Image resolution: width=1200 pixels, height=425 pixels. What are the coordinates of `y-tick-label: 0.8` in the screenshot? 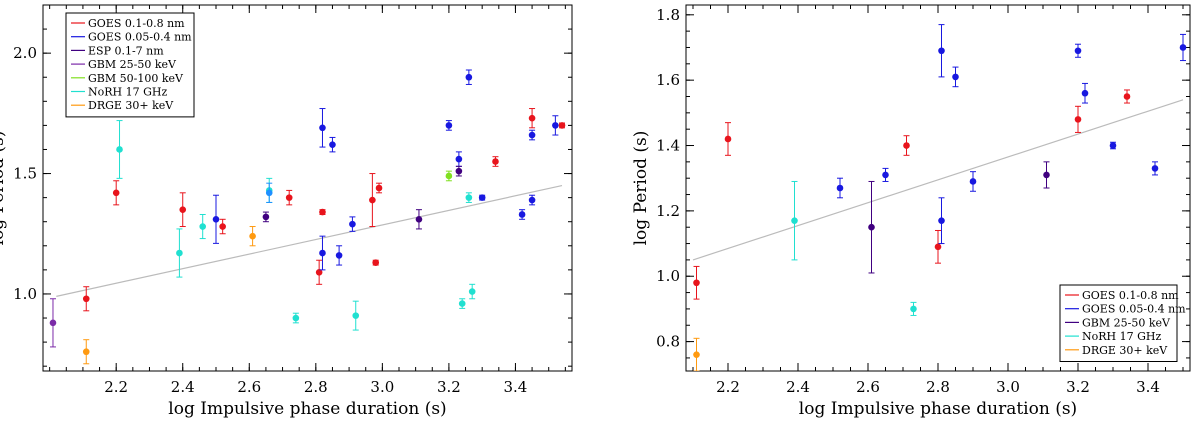 It's located at (668, 342).